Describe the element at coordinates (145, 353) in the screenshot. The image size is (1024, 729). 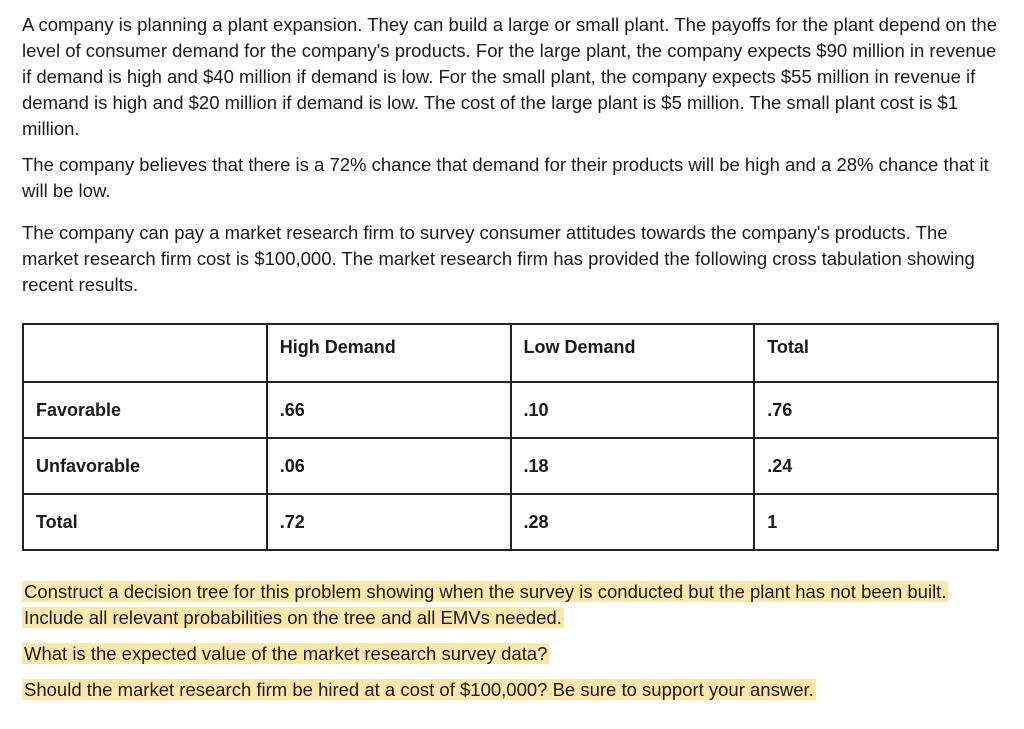
I see `corner-cell` at that location.